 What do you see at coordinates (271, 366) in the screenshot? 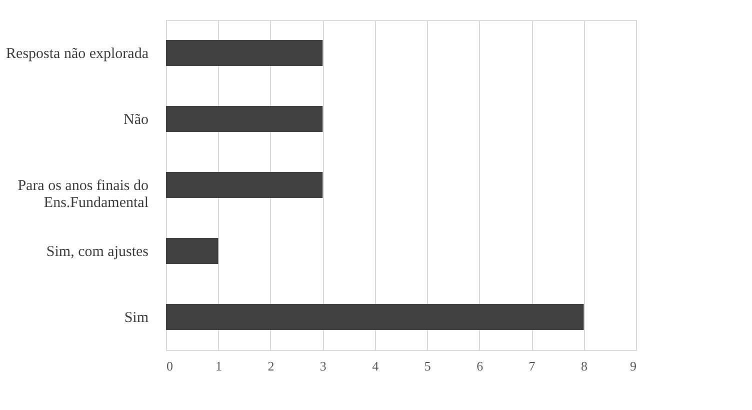
I see `x-tick-label: 2` at bounding box center [271, 366].